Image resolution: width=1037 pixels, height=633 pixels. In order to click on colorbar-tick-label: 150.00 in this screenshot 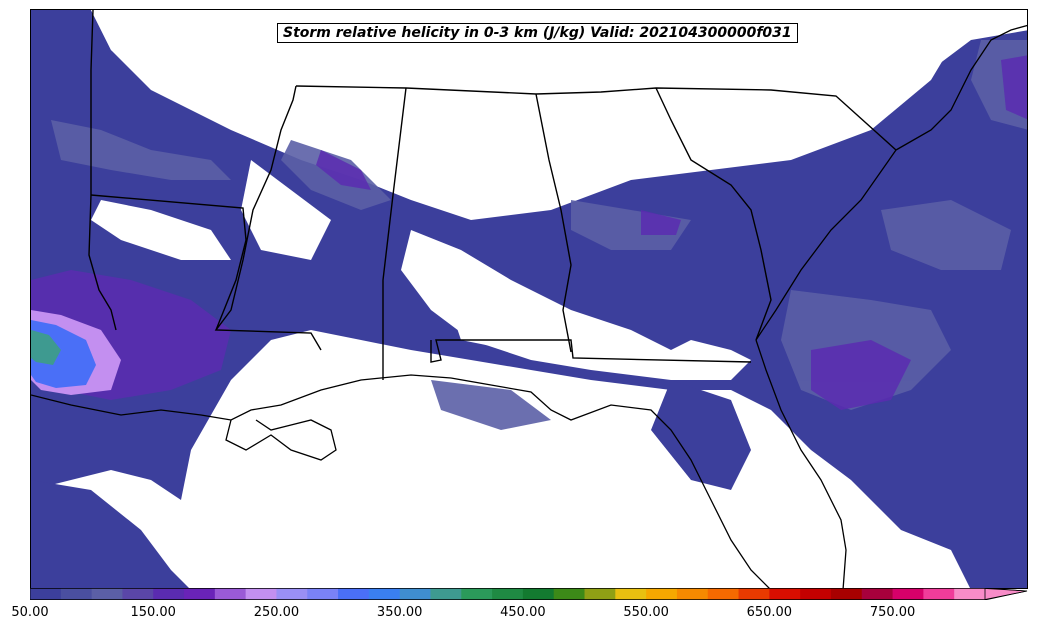, I will do `click(153, 612)`.